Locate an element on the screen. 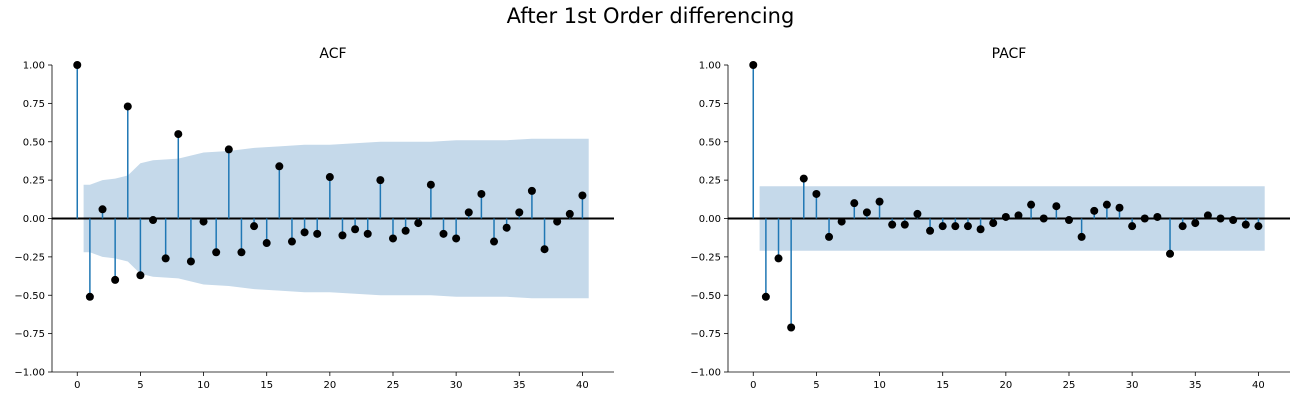 This screenshot has height=401, width=1301. acf-ytick-label: 0.25 is located at coordinates (34, 181).